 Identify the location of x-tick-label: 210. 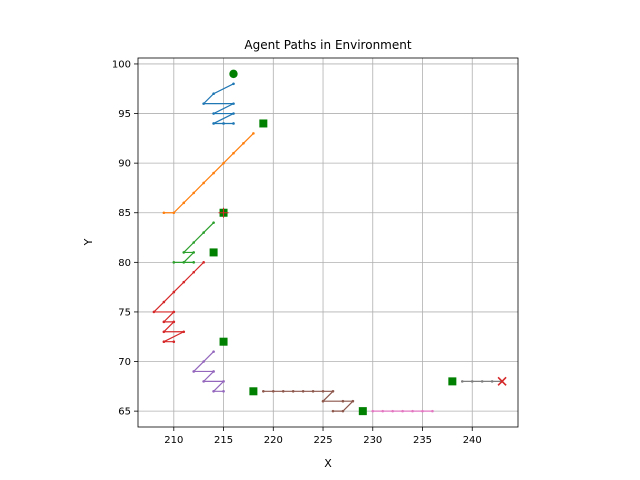
(173, 440).